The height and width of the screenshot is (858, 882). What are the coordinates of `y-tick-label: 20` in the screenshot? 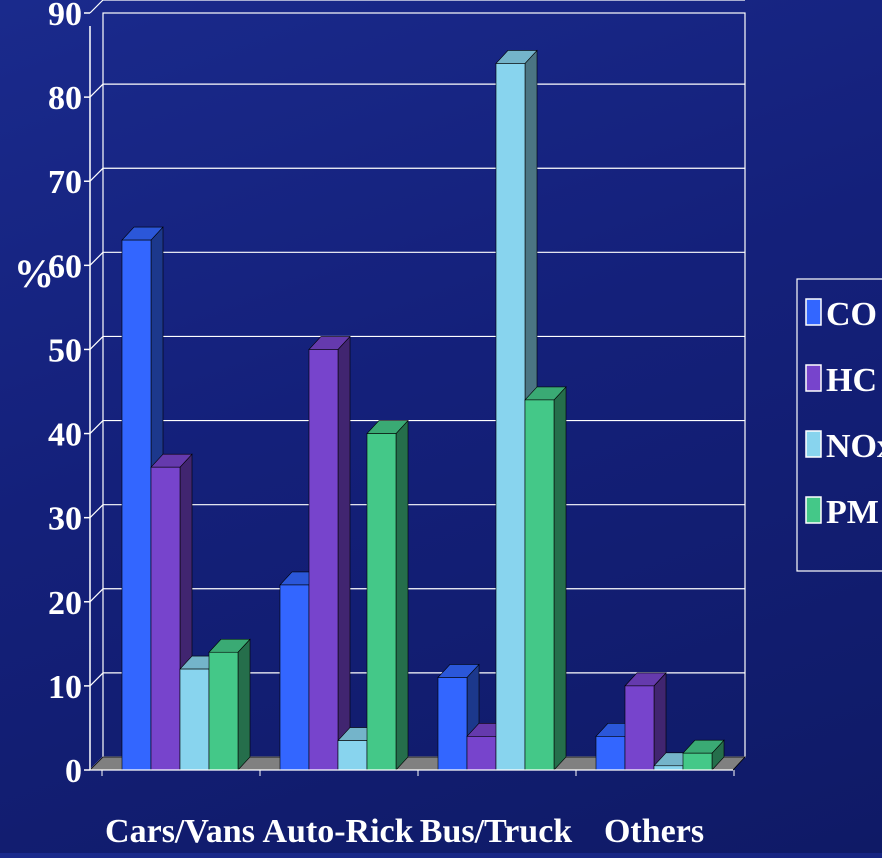 It's located at (65, 603).